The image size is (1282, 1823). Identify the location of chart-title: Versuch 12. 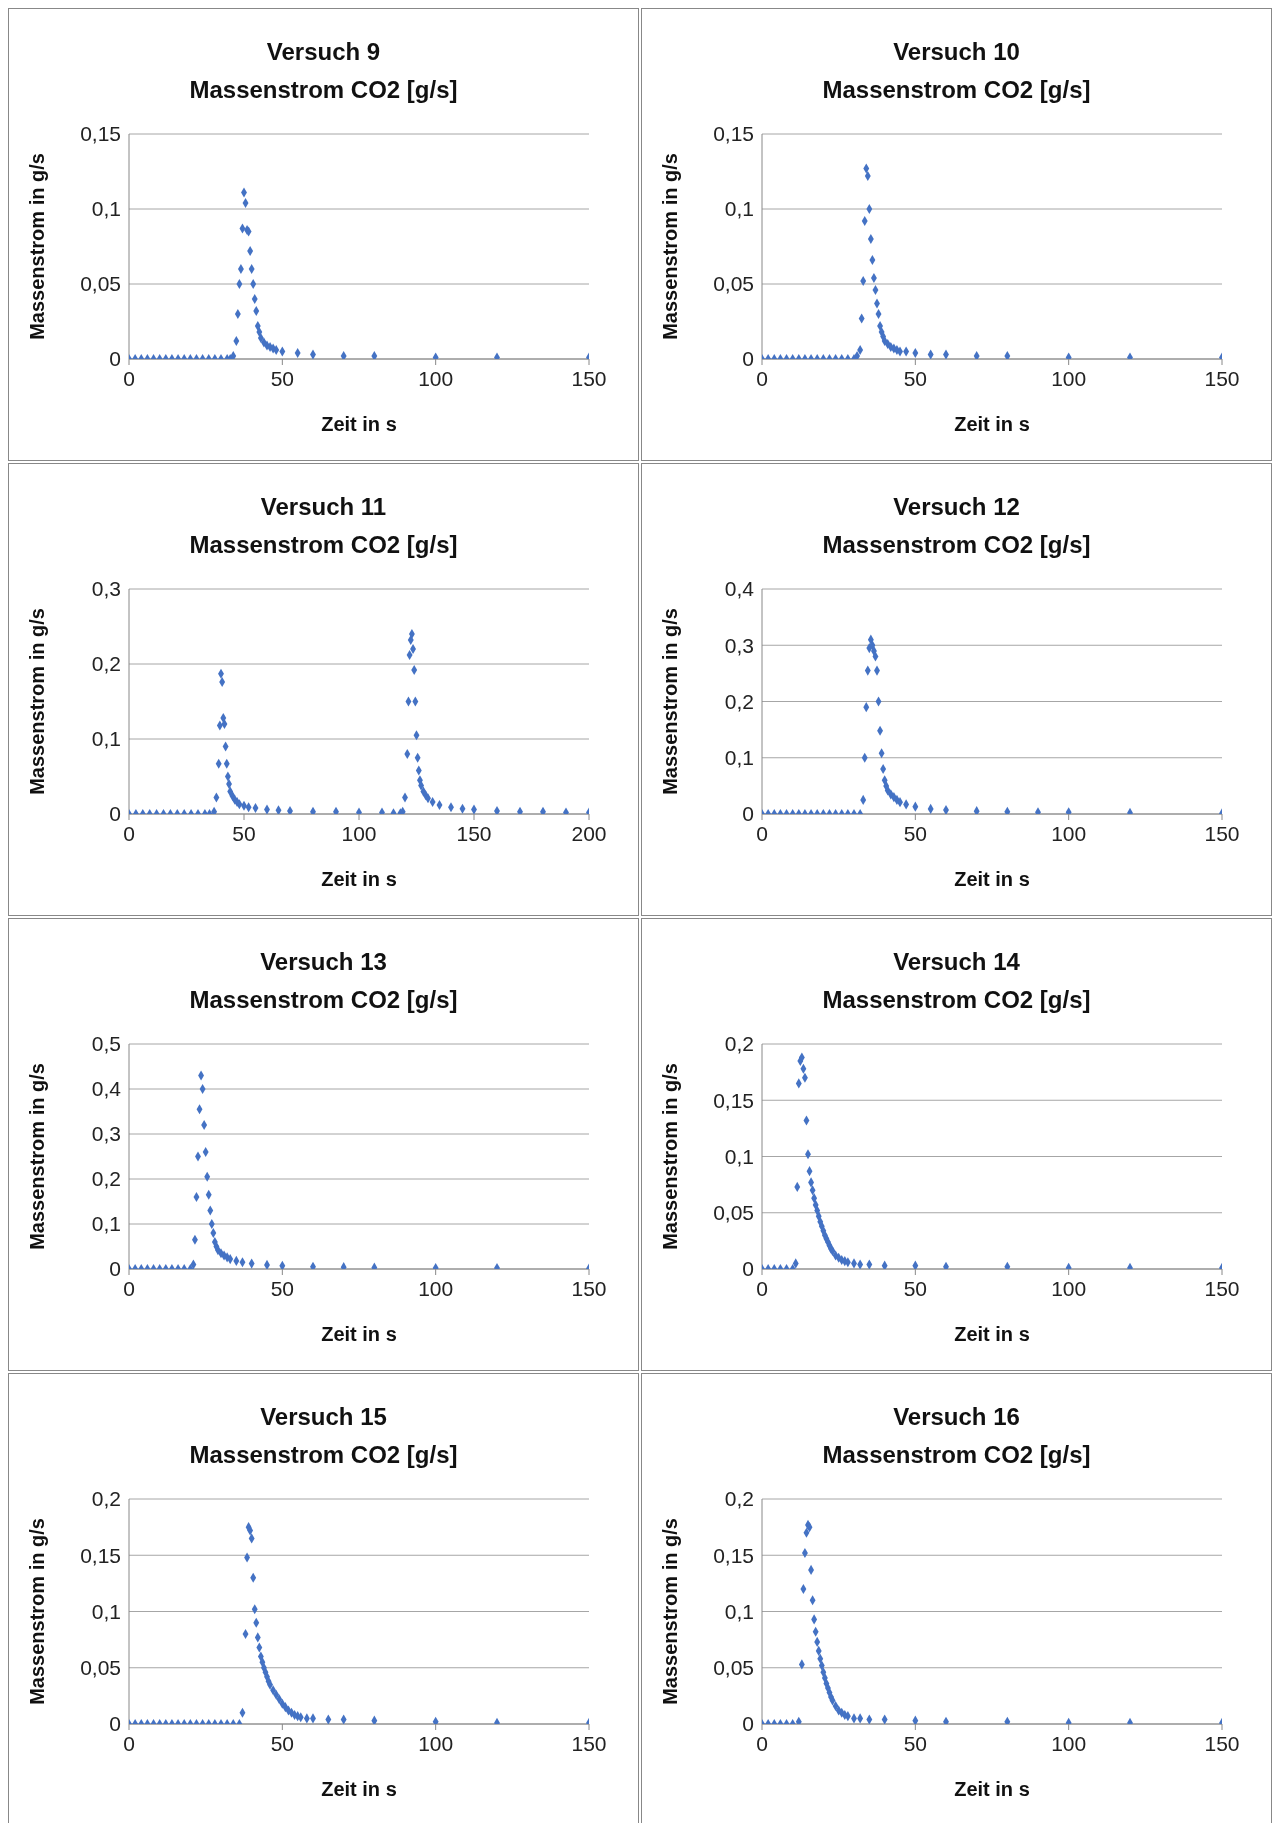
(956, 507).